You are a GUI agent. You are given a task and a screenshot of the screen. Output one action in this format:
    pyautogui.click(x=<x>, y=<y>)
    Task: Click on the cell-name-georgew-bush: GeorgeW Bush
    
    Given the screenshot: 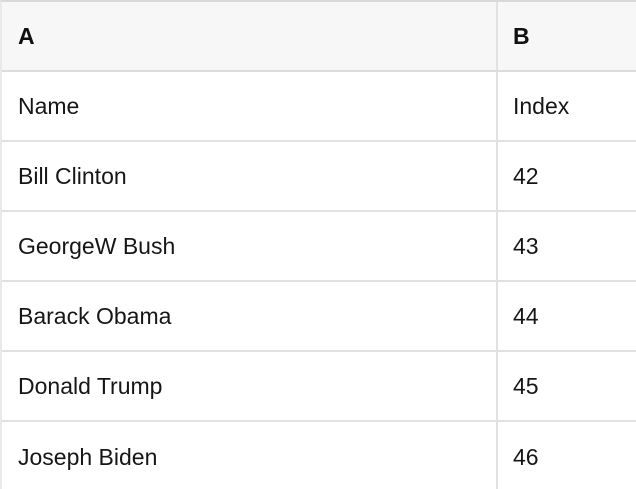 What is the action you would take?
    pyautogui.click(x=250, y=246)
    